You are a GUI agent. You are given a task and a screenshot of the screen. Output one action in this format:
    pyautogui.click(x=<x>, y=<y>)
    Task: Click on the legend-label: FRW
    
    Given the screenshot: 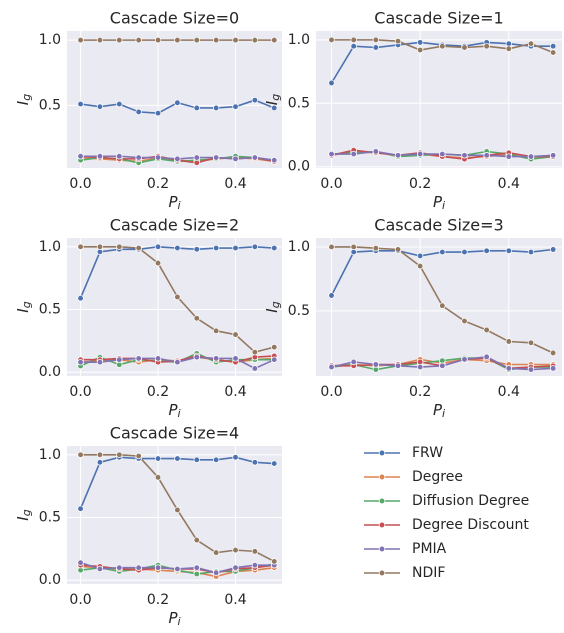 What is the action you would take?
    pyautogui.click(x=427, y=453)
    